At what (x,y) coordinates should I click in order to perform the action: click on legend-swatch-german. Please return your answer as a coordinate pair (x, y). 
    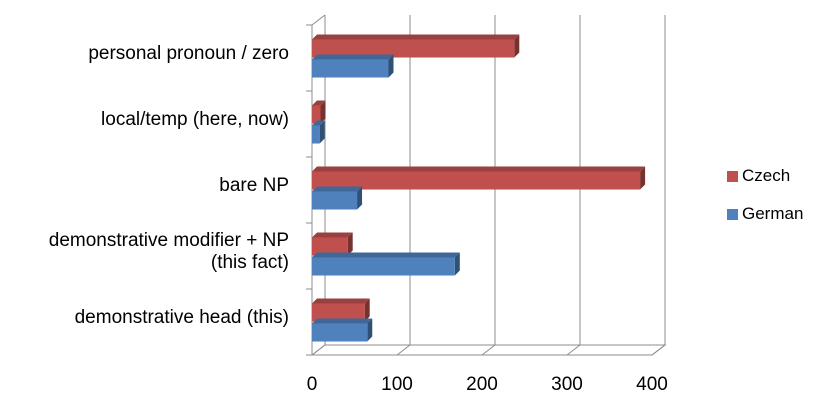
    Looking at the image, I should click on (732, 214).